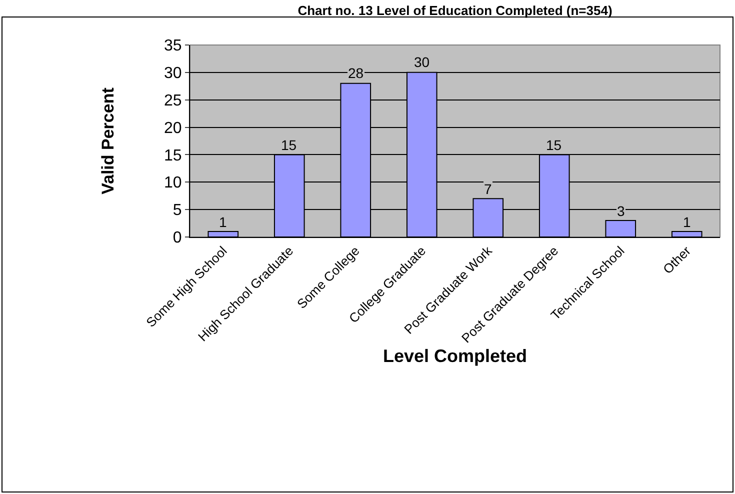  Describe the element at coordinates (422, 62) in the screenshot. I see `data-label: 30` at that location.